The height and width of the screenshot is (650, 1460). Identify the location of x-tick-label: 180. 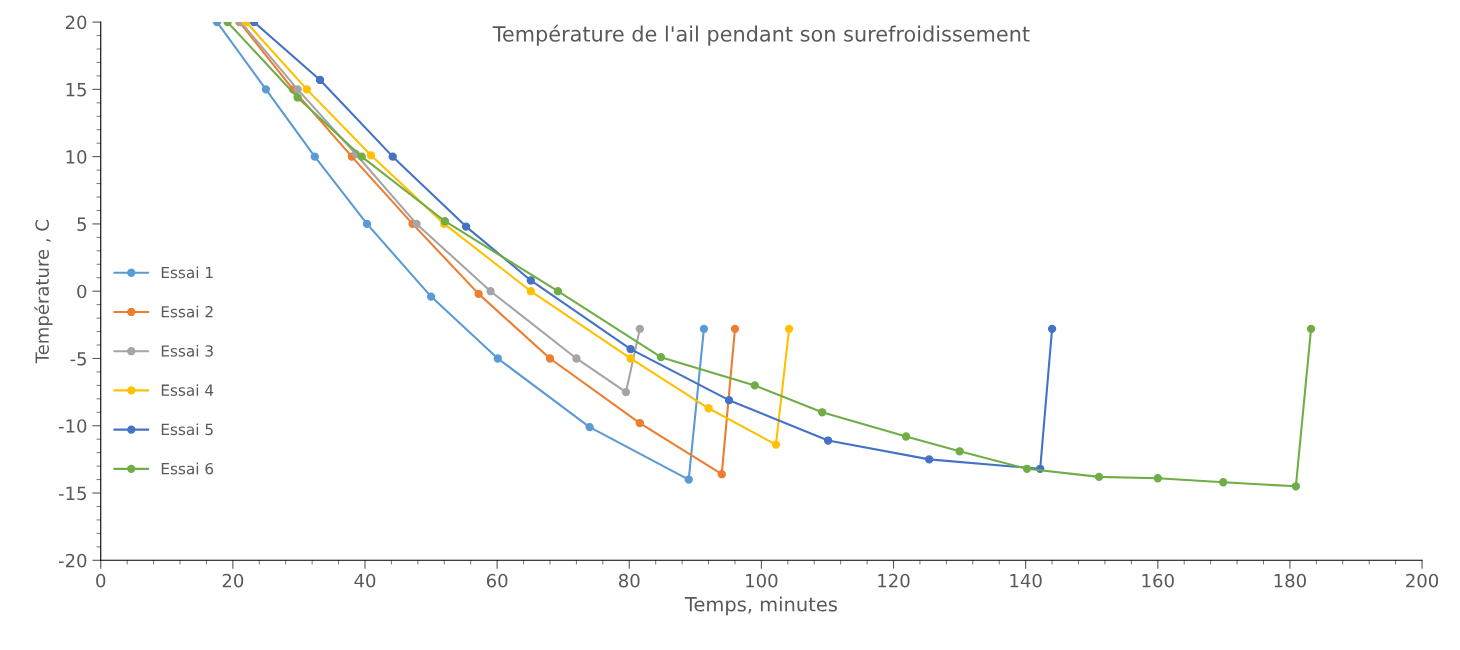
(1290, 580).